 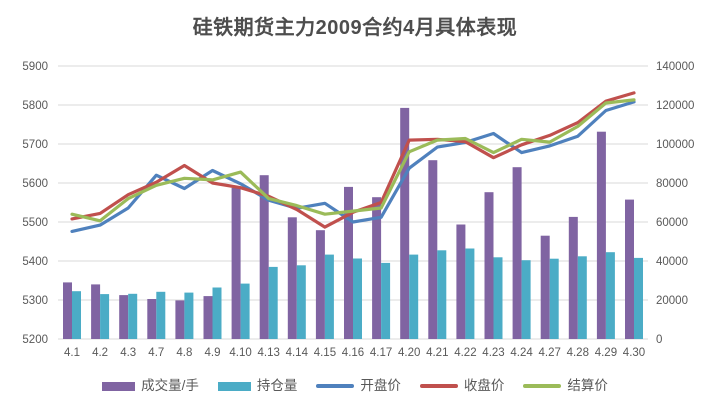 I want to click on x-axis-tick: 4.14, so click(x=297, y=353).